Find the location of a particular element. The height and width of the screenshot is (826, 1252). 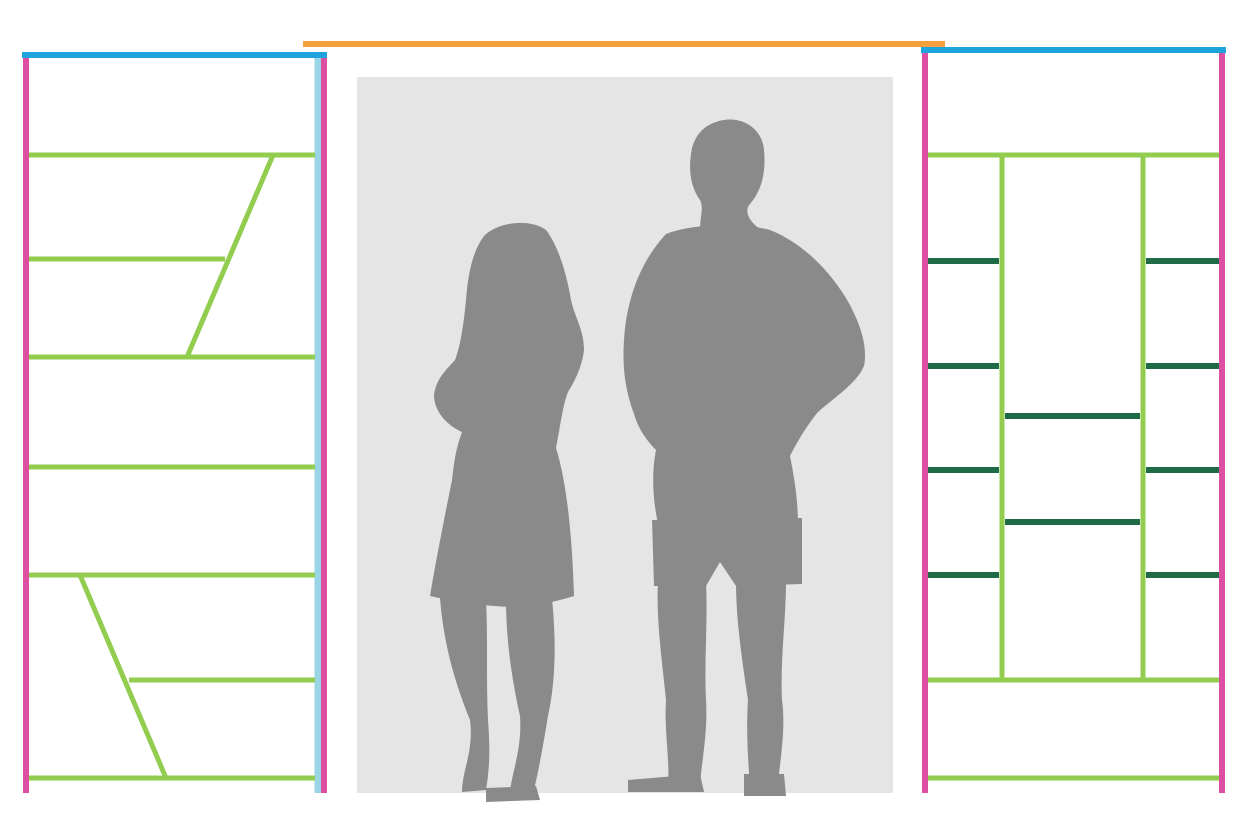

right-unit-inner-shelves is located at coordinates (1073, 418).